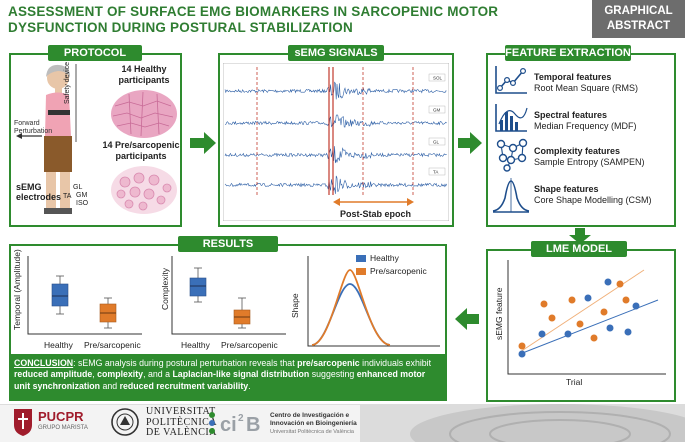 The image size is (685, 442). Describe the element at coordinates (46, 139) in the screenshot. I see `person-figure` at that location.